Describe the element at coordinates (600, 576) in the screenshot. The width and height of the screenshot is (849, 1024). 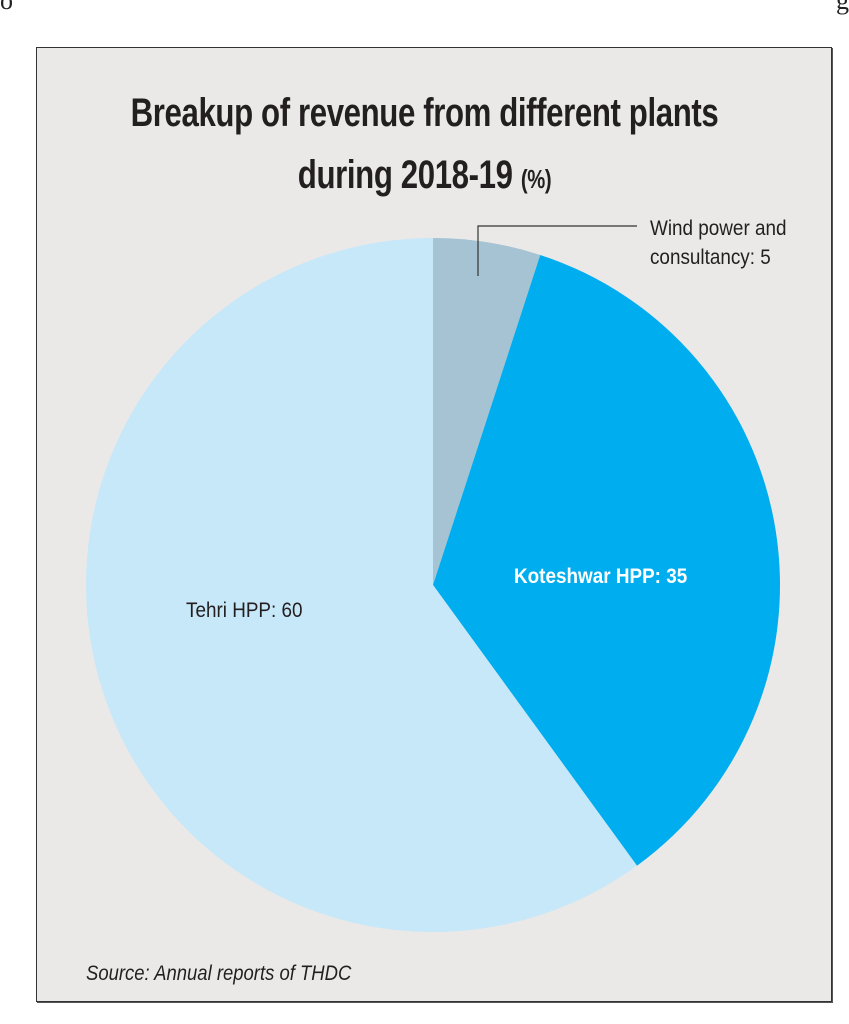
I see `label-koteshwar: Koteshwar HPP: 35` at that location.